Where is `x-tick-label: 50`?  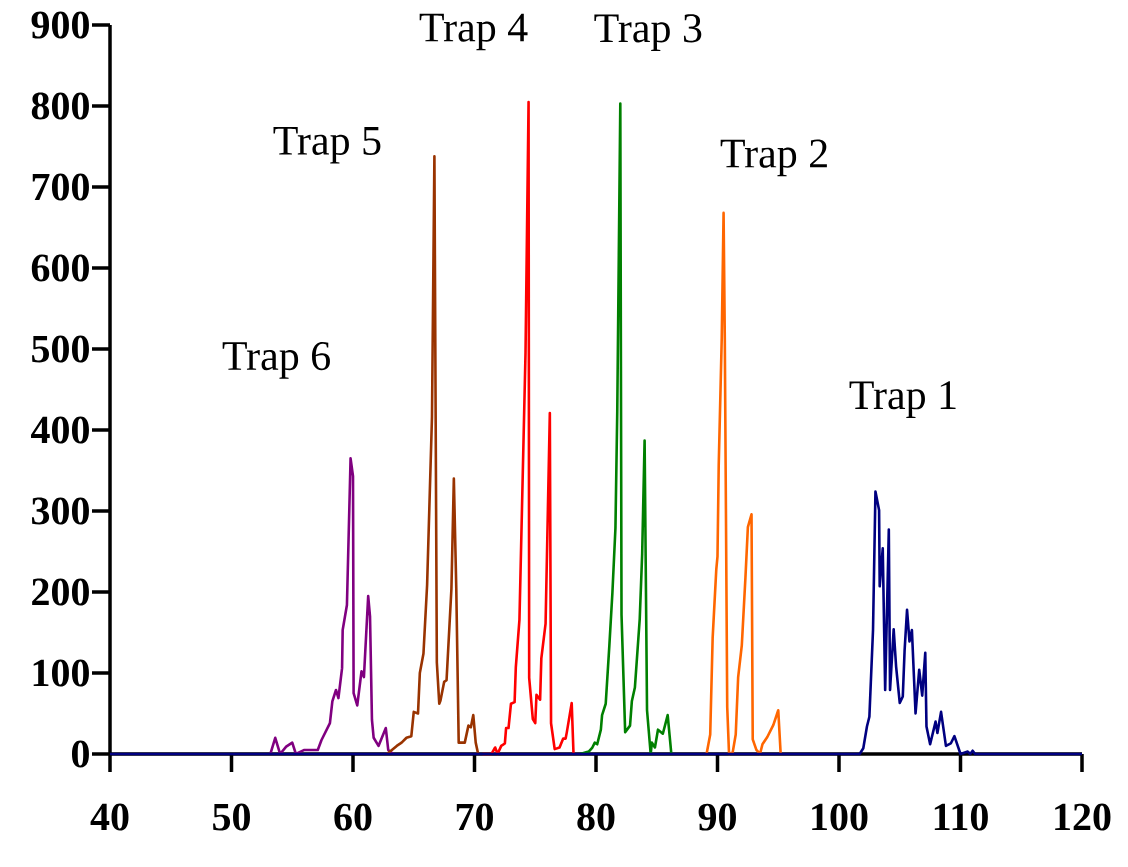 x-tick-label: 50 is located at coordinates (231, 817).